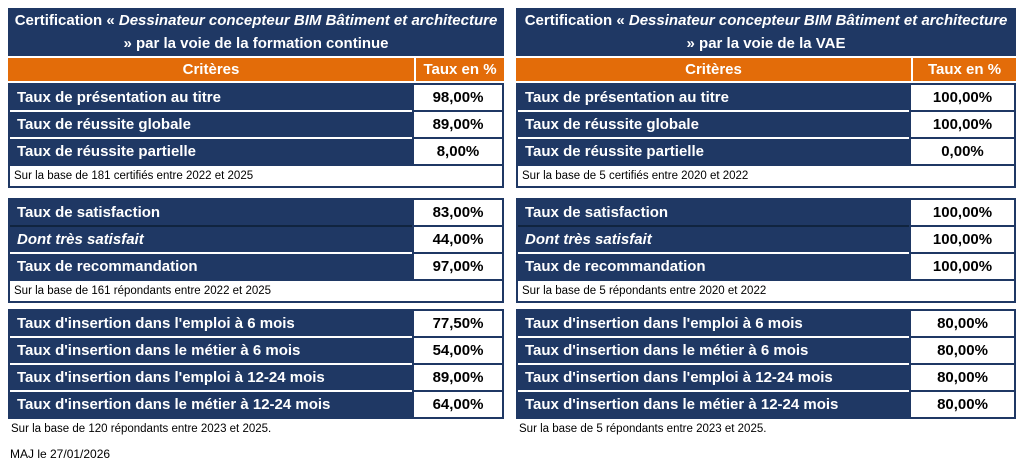 Image resolution: width=1024 pixels, height=468 pixels. What do you see at coordinates (60, 454) in the screenshot?
I see `last-updated-date: MAJ le 27/01/2026` at bounding box center [60, 454].